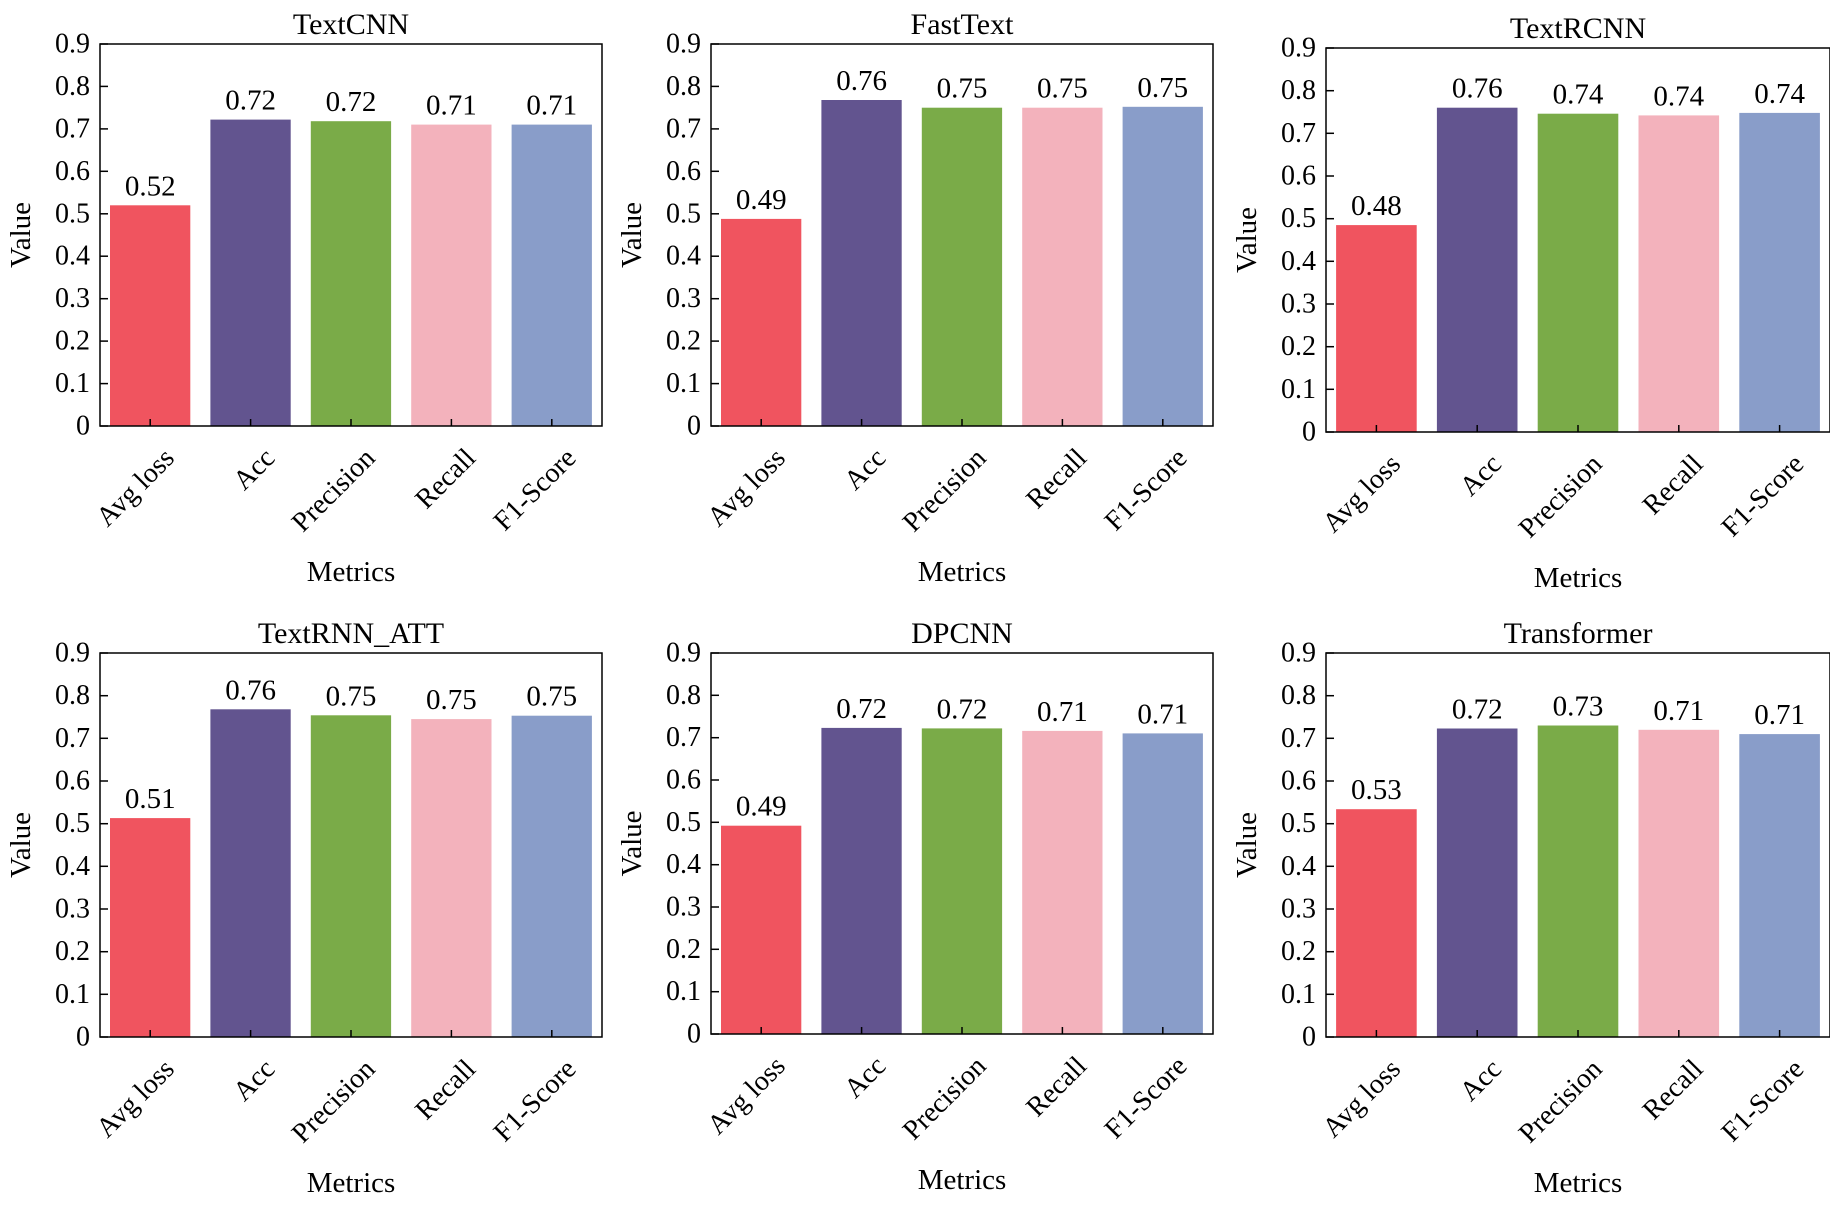 Image resolution: width=1830 pixels, height=1217 pixels. Describe the element at coordinates (1578, 28) in the screenshot. I see `chart-title: TextRCNN` at that location.